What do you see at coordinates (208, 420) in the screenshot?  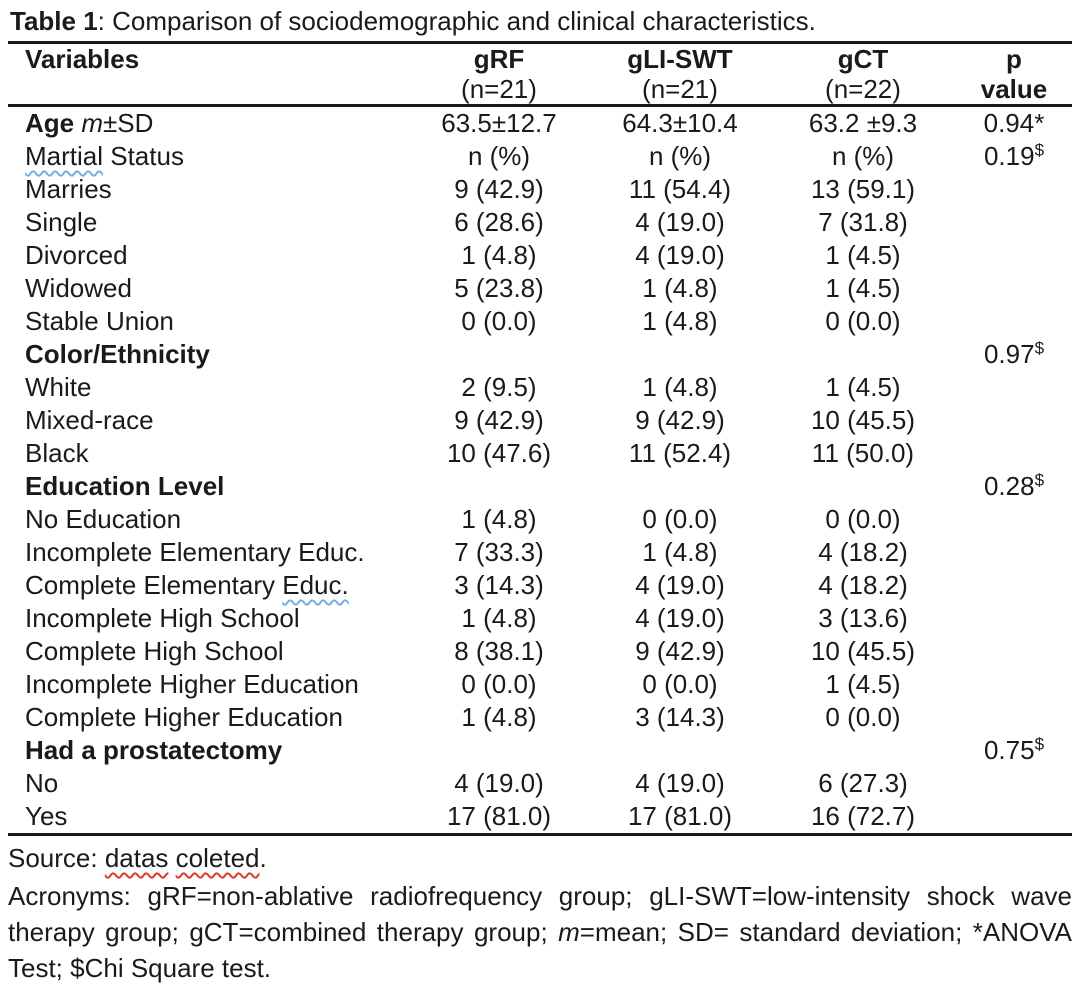 I see `row-label-cell: Mixed-race` at bounding box center [208, 420].